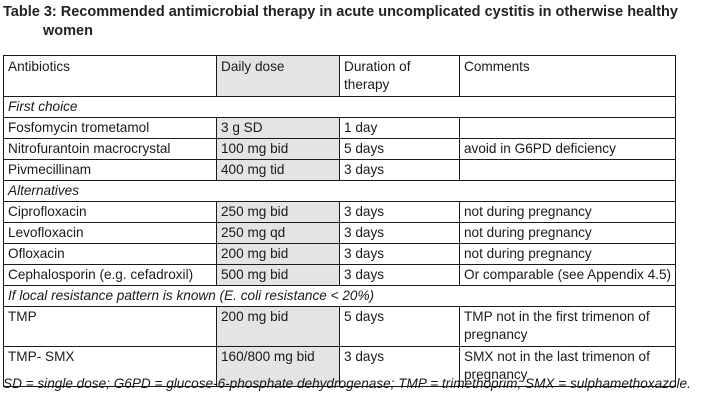 The height and width of the screenshot is (410, 707). I want to click on cell-comment: Or comparable (see Appendix 4.5), so click(567, 275).